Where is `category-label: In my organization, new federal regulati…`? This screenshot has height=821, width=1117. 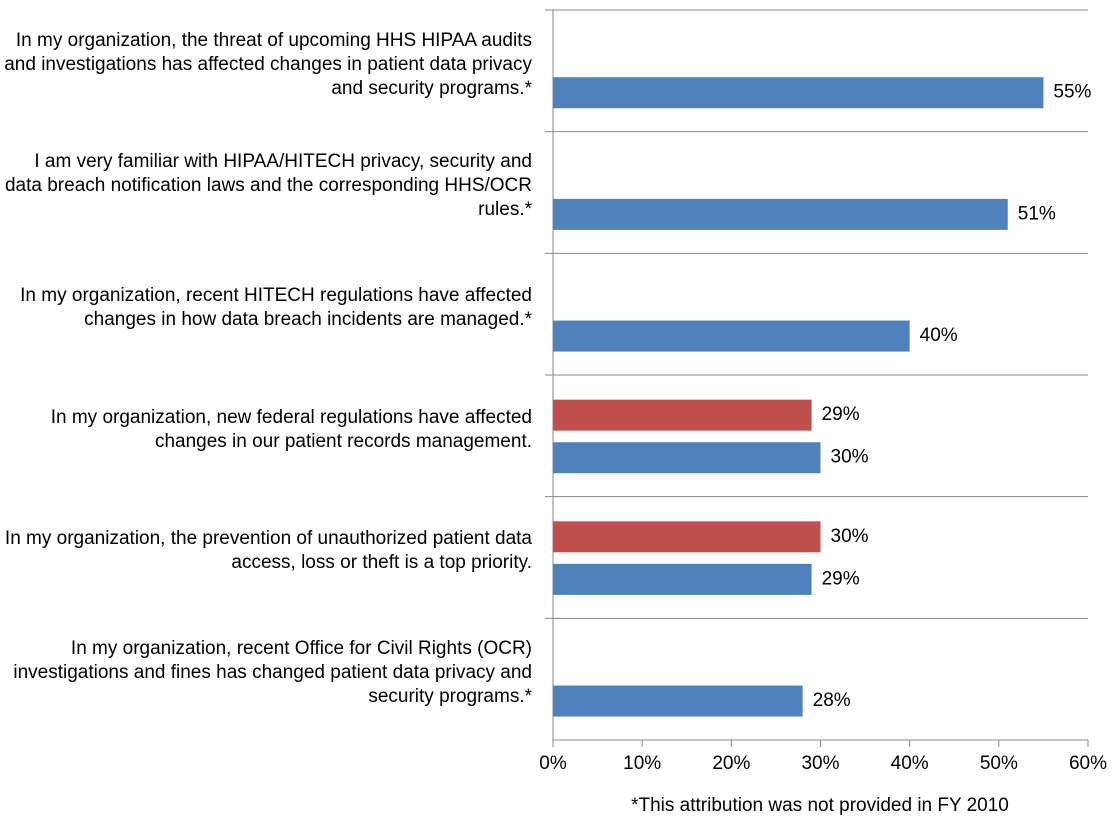 category-label: In my organization, new federal regulati… is located at coordinates (291, 429).